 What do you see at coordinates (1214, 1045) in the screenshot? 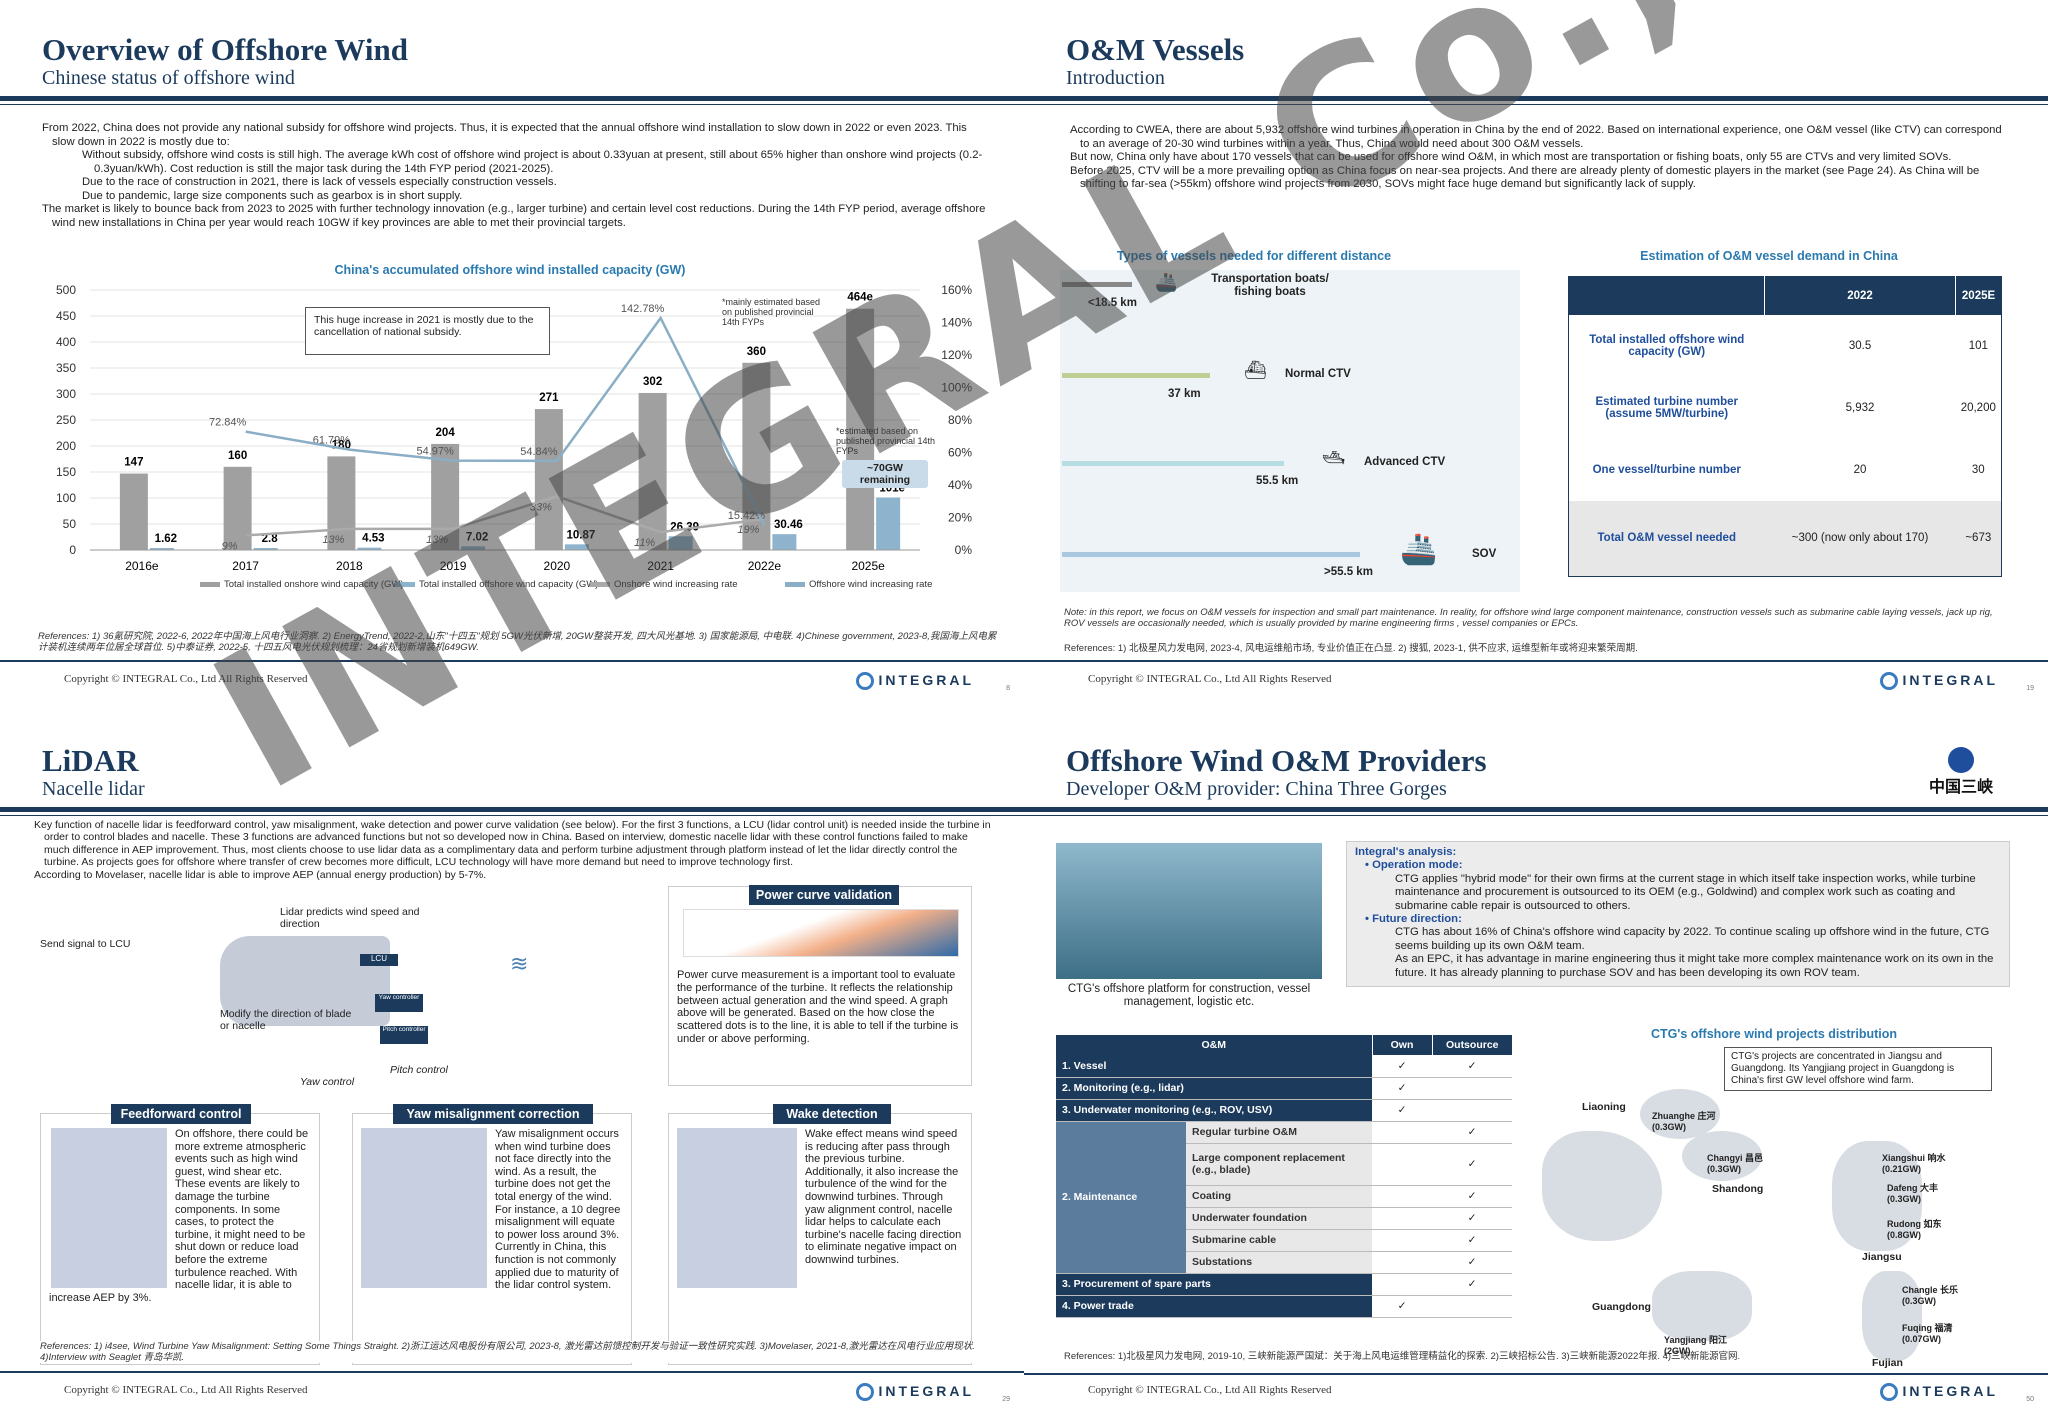
I see `om-head: O&M` at bounding box center [1214, 1045].